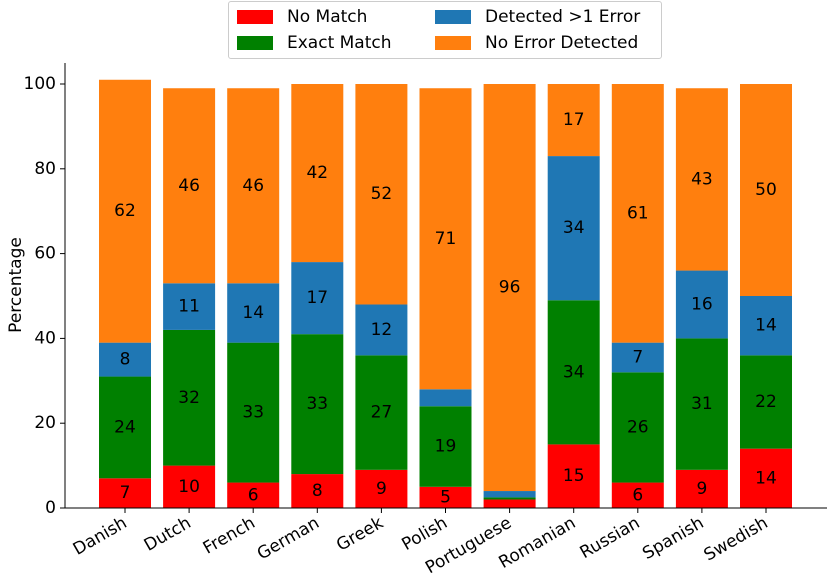 This screenshot has height=583, width=831. I want to click on segment-label: 19, so click(446, 447).